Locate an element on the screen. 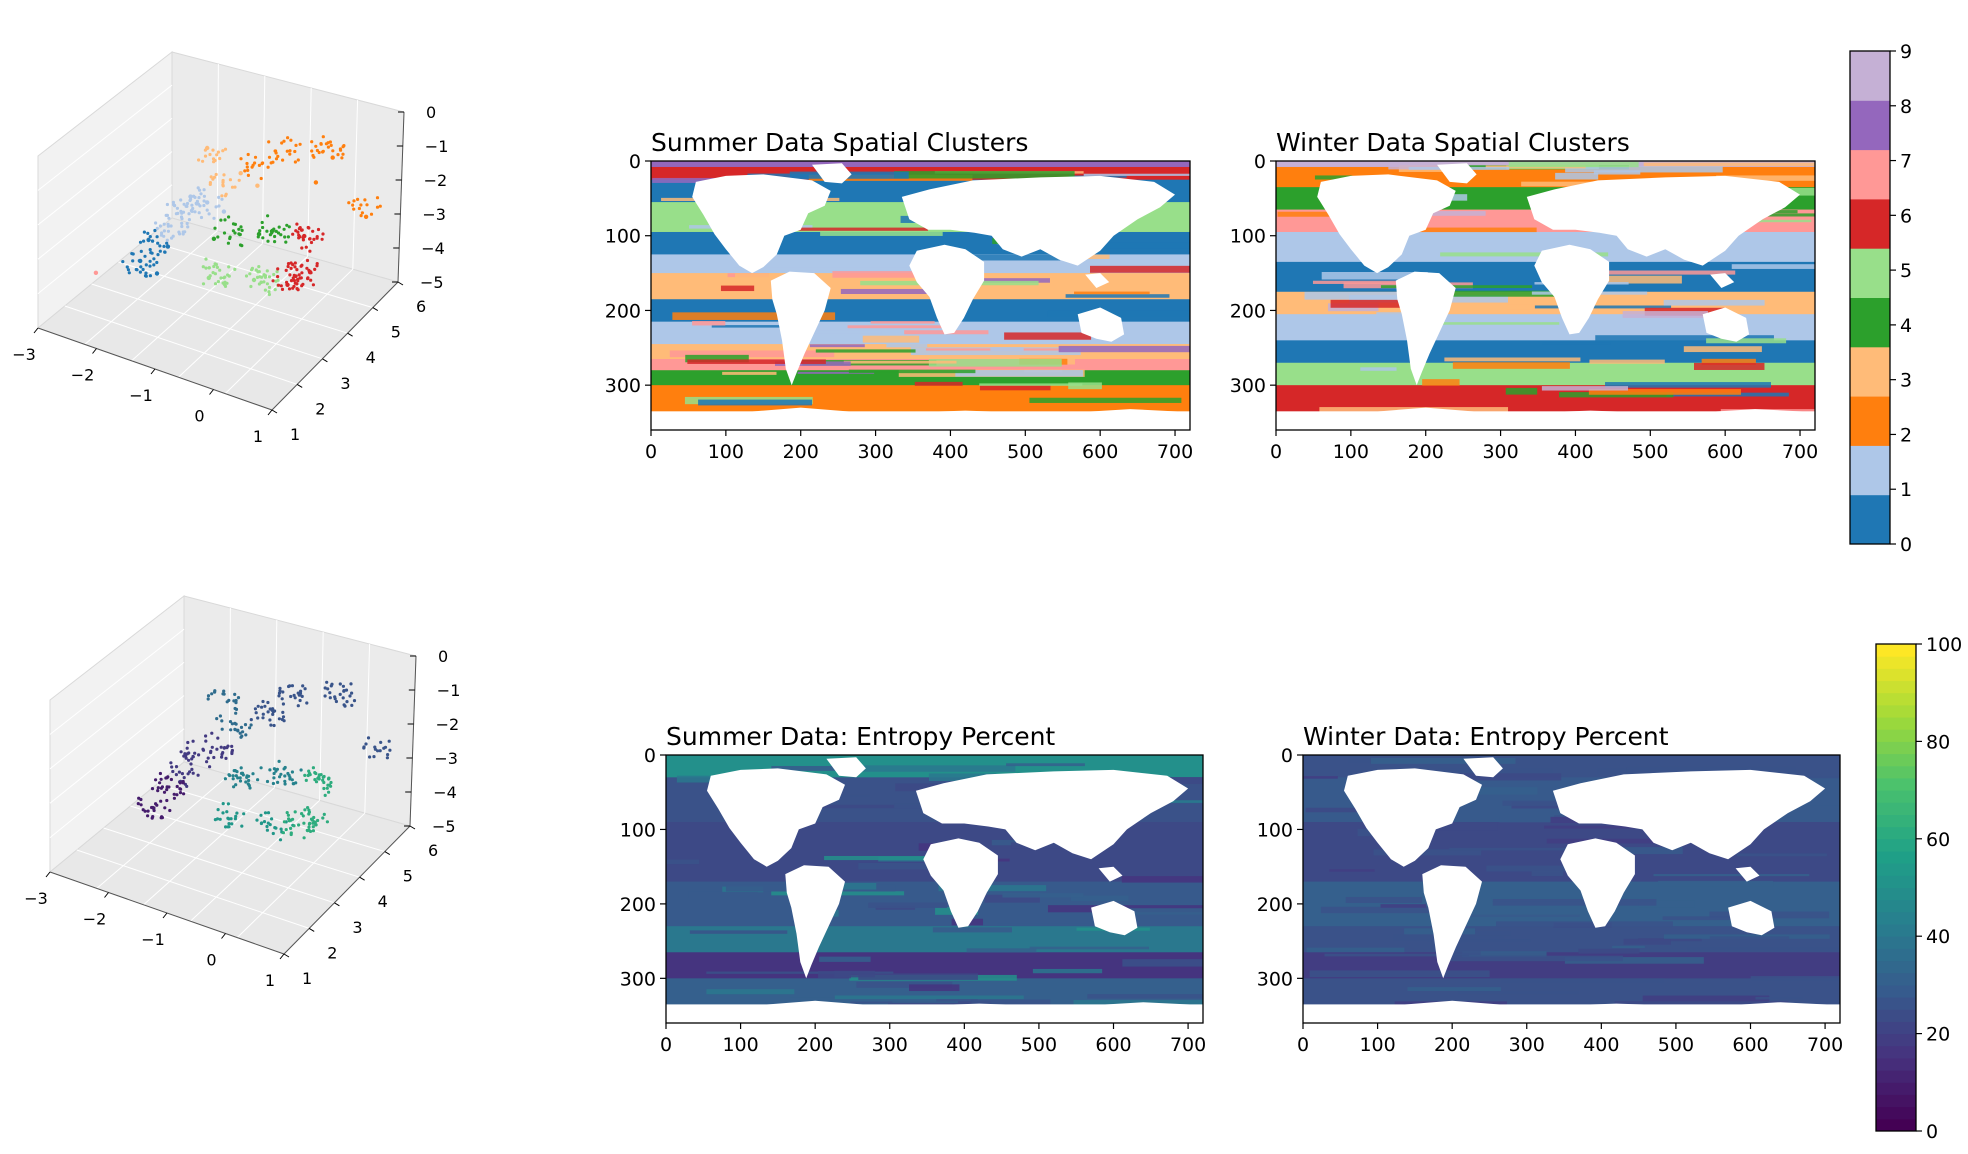 The height and width of the screenshot is (1154, 1968). x-tick-label: −3 is located at coordinates (36, 898).